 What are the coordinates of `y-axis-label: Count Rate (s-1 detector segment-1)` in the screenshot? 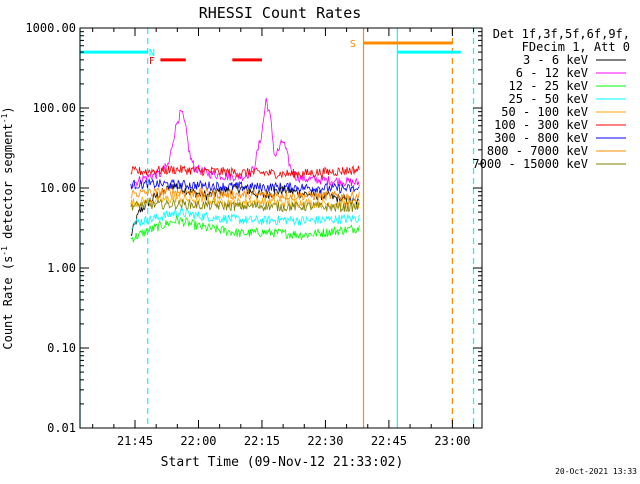 It's located at (7, 227).